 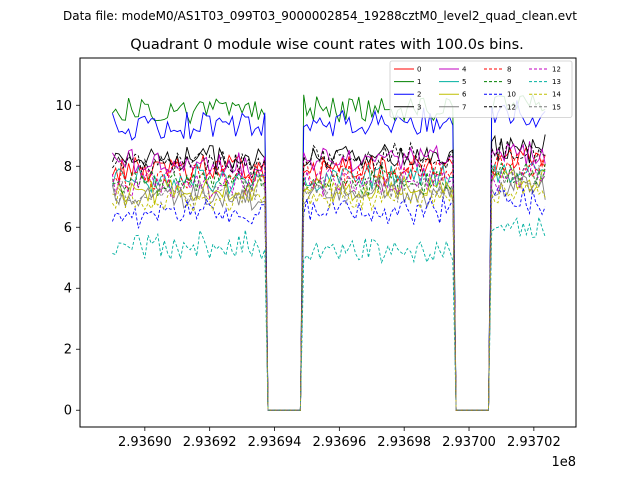 I want to click on legend-label: 0, so click(x=419, y=70).